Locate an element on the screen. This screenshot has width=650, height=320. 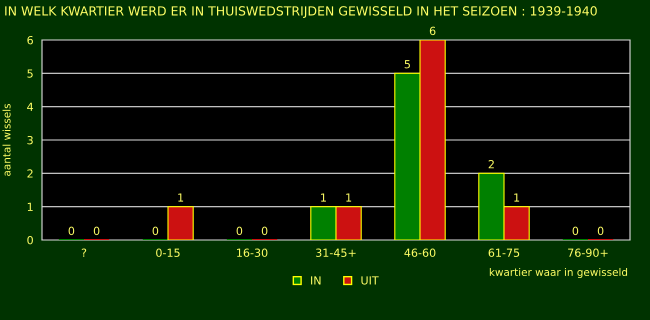
x-tick-label: 46-60 is located at coordinates (420, 252).